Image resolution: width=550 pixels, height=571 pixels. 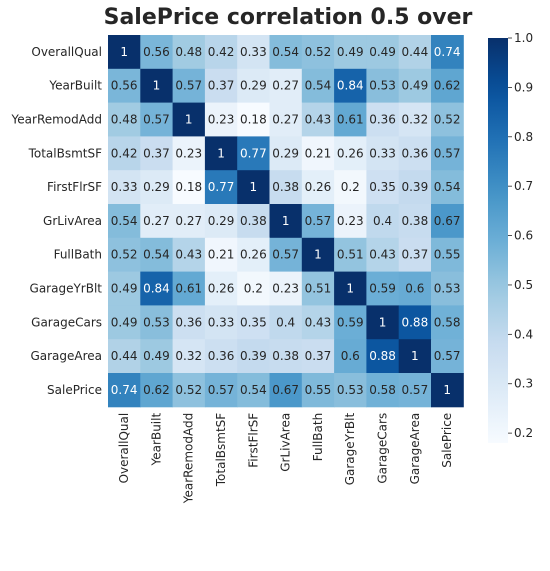 I want to click on chart-title: SalePrice correlation 0.5 over, so click(x=288, y=17).